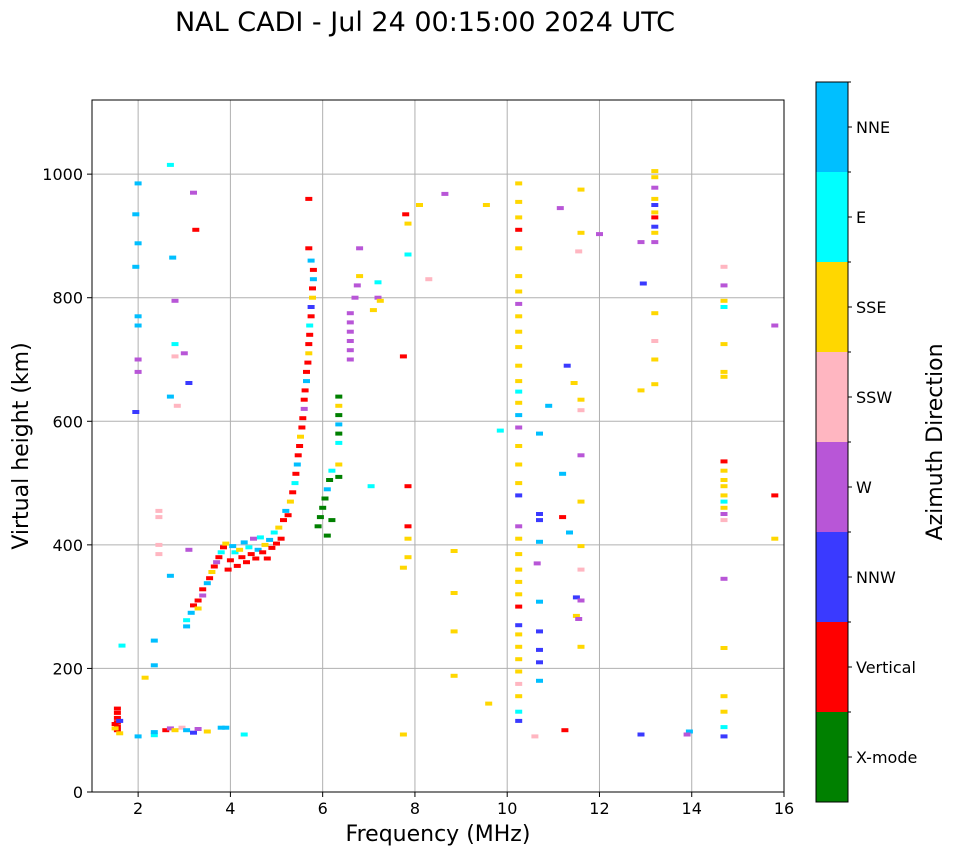  I want to click on colorbar-label: SSW, so click(874, 397).